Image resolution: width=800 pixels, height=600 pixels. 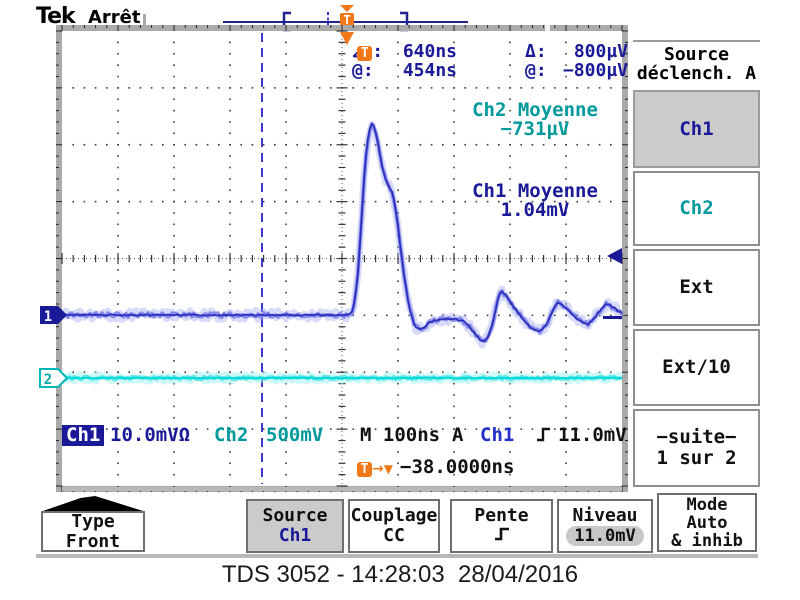 What do you see at coordinates (397, 556) in the screenshot?
I see `menu-bottom-strip` at bounding box center [397, 556].